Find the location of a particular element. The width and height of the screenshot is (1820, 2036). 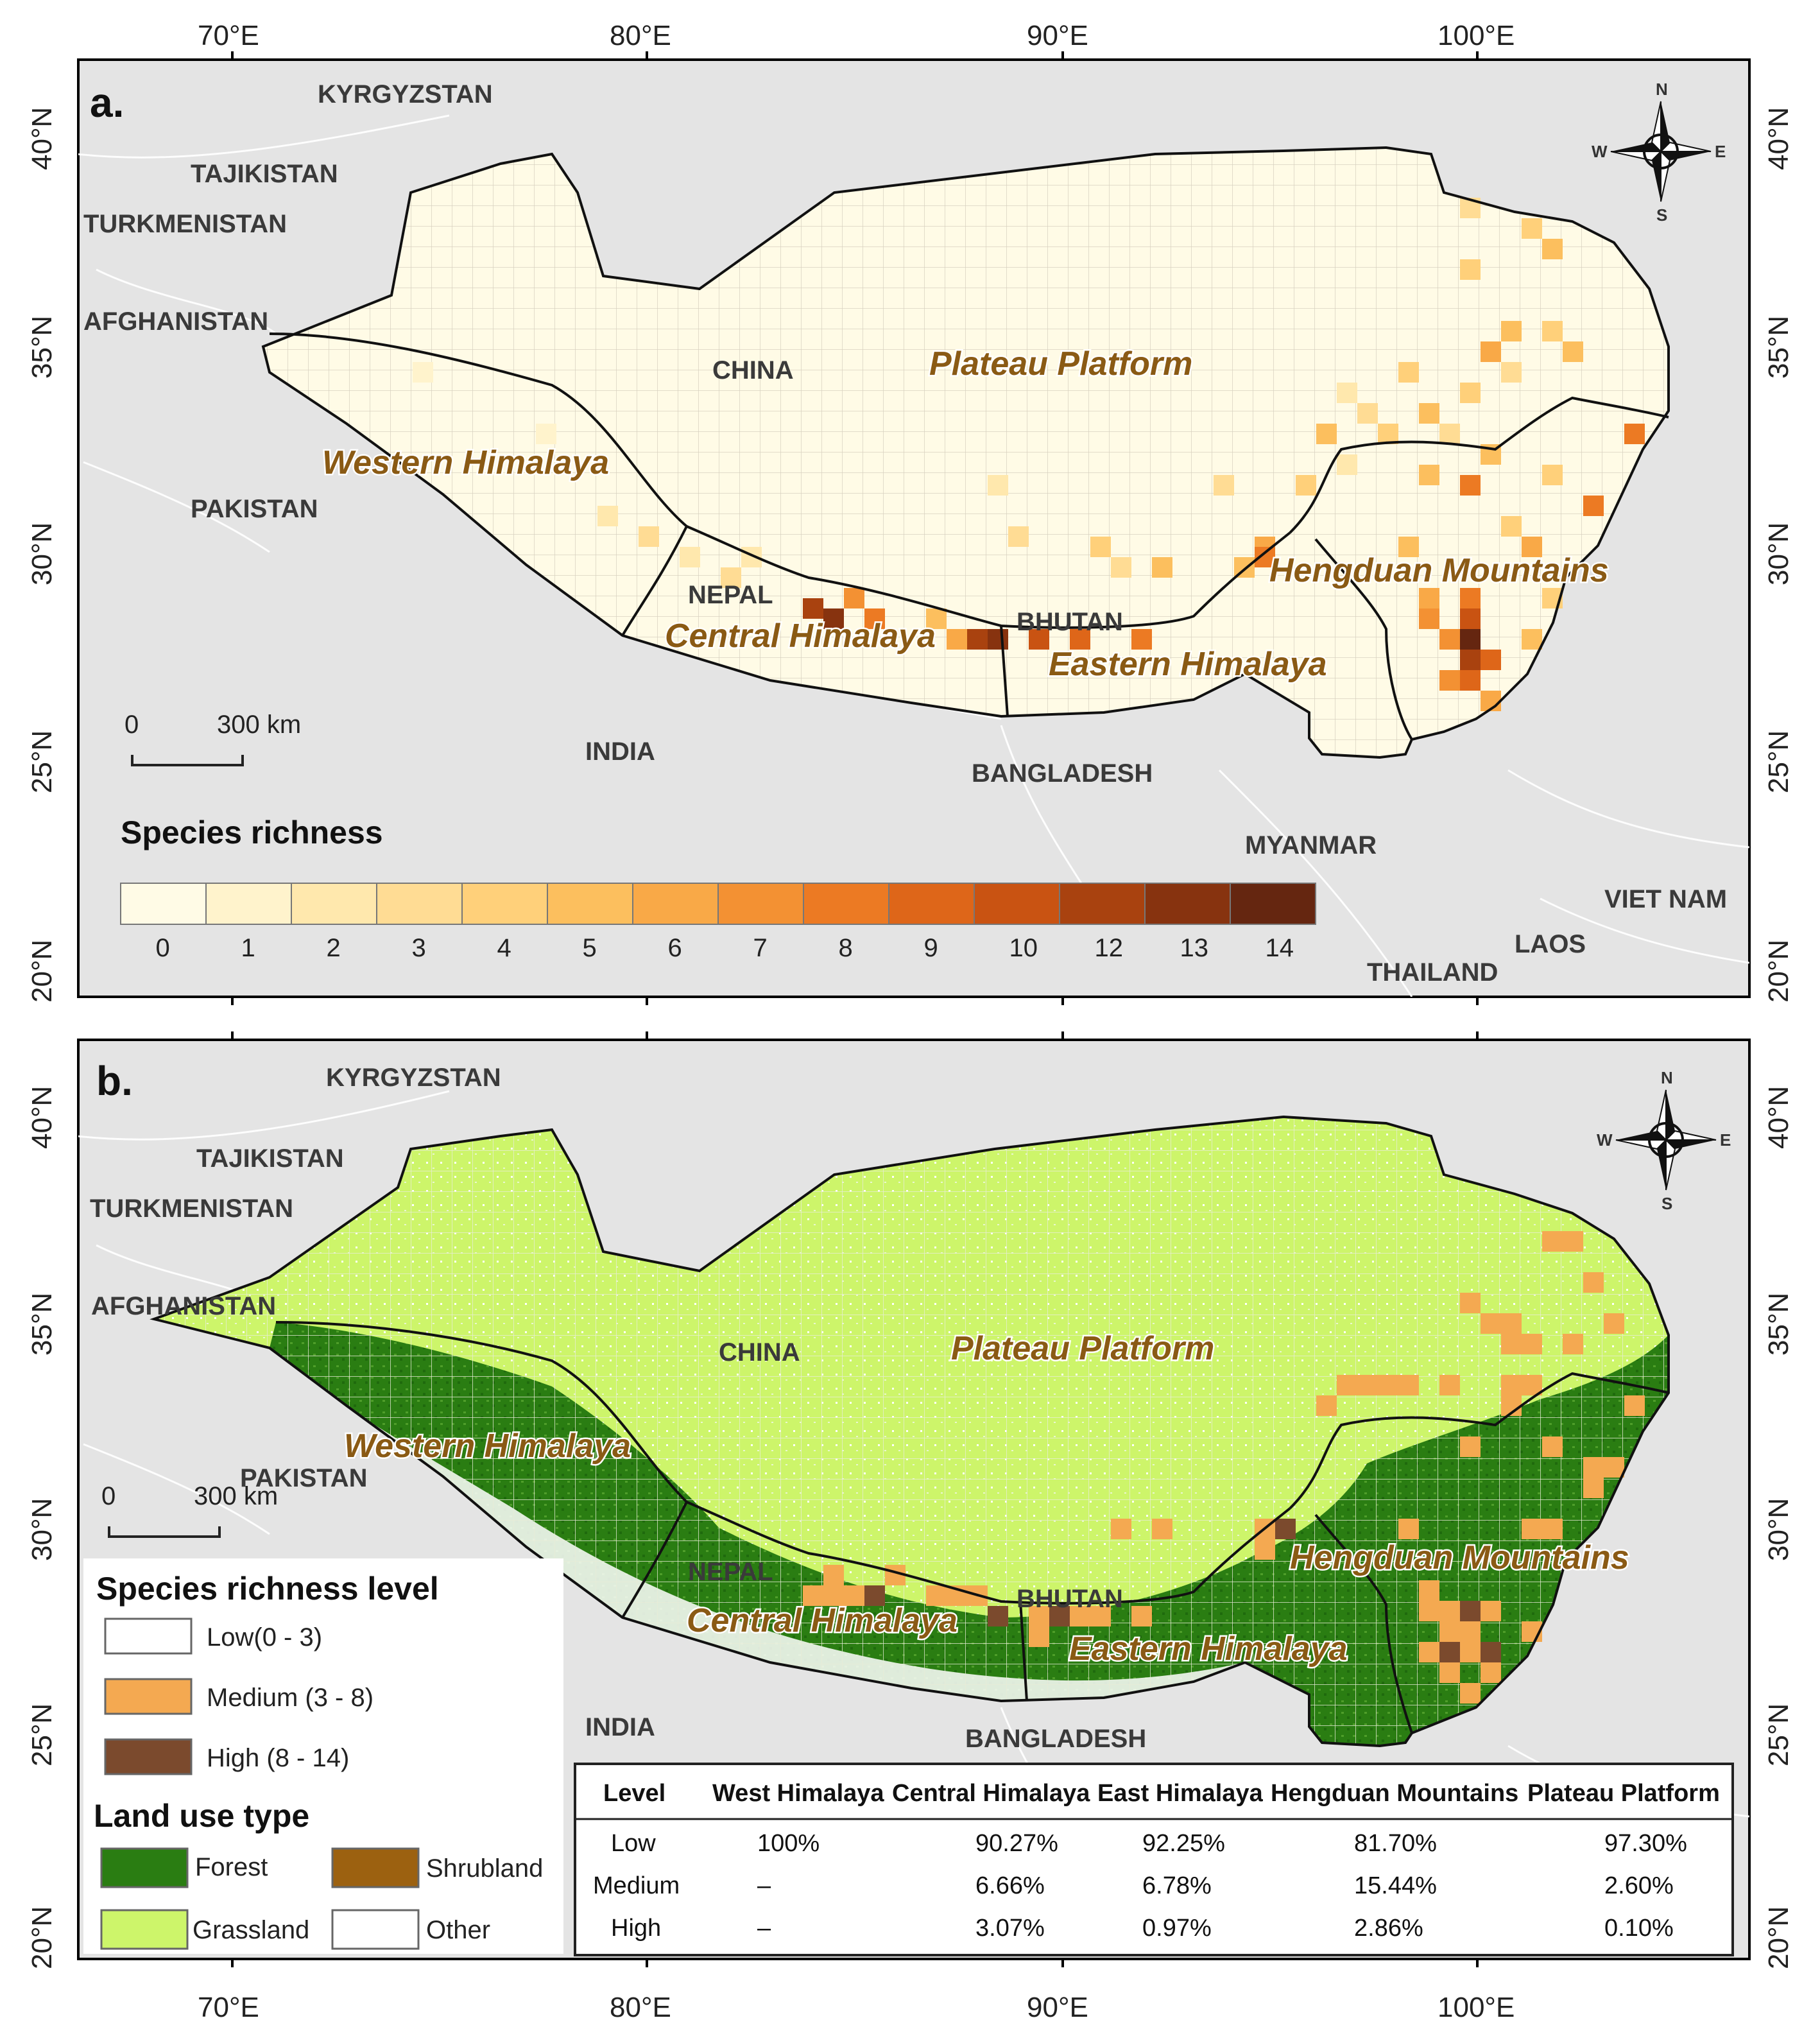

lat-35-a-left: 35°N is located at coordinates (42, 348).